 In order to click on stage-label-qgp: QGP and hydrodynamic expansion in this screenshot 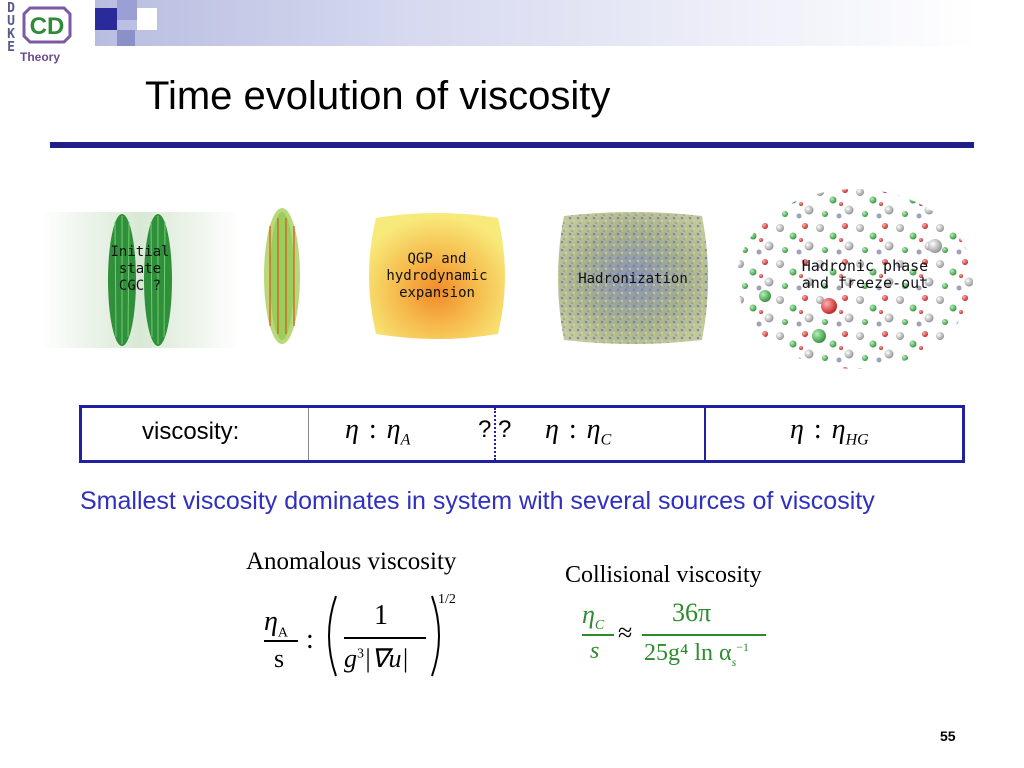, I will do `click(437, 276)`.